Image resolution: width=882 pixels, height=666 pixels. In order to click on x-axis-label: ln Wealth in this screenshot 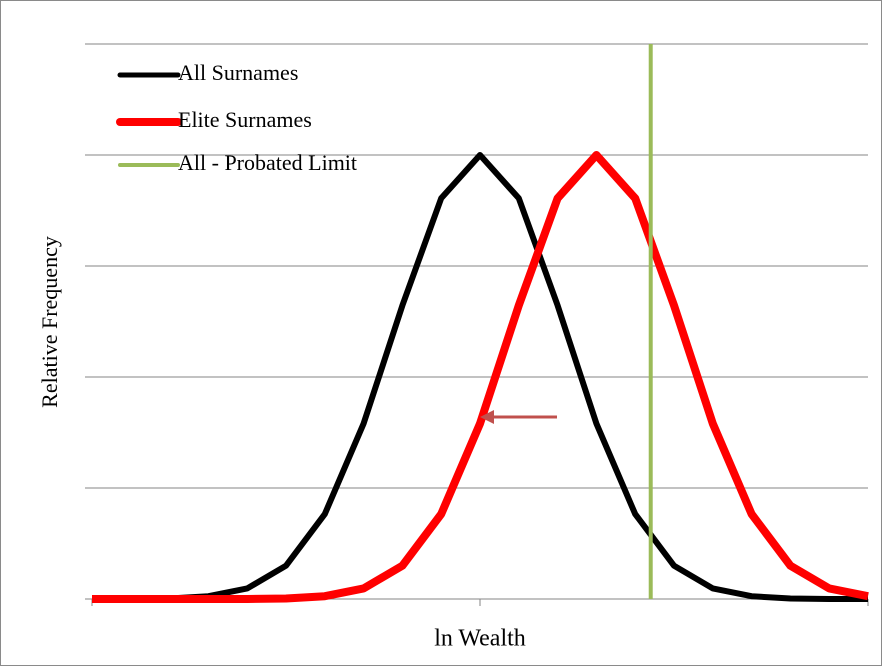, I will do `click(480, 639)`.